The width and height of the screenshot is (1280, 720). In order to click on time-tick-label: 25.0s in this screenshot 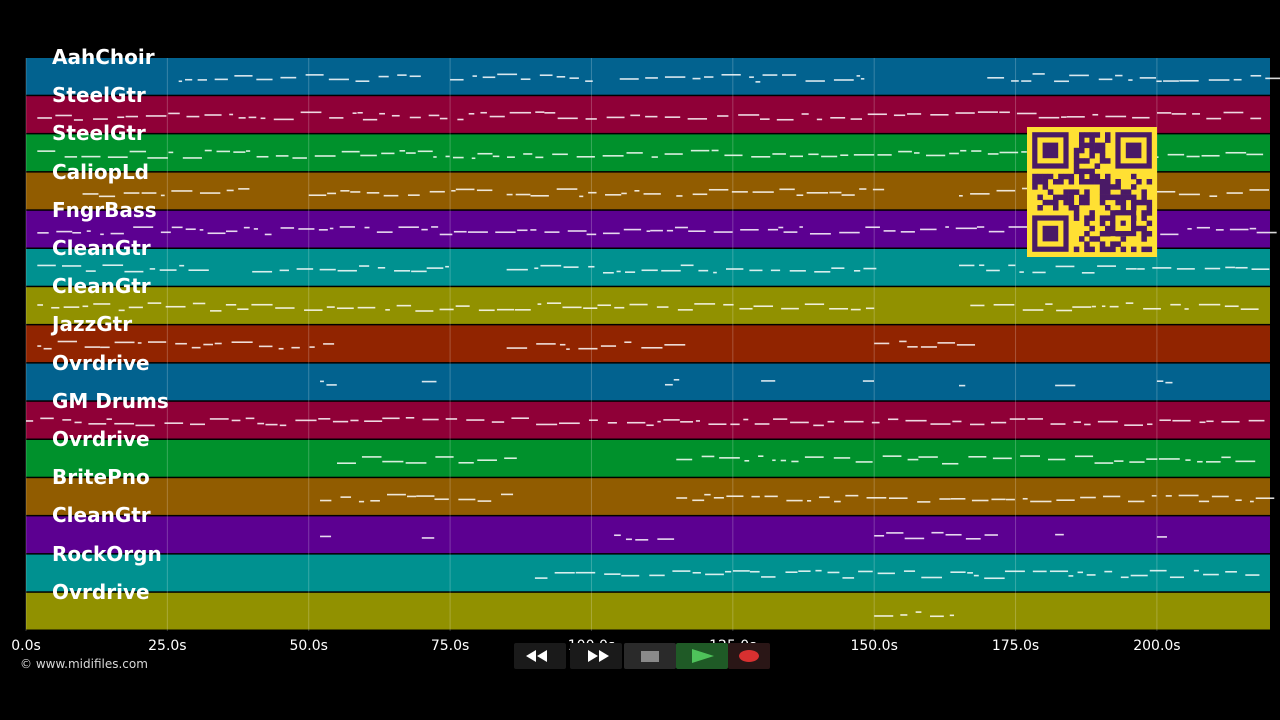, I will do `click(167, 646)`.